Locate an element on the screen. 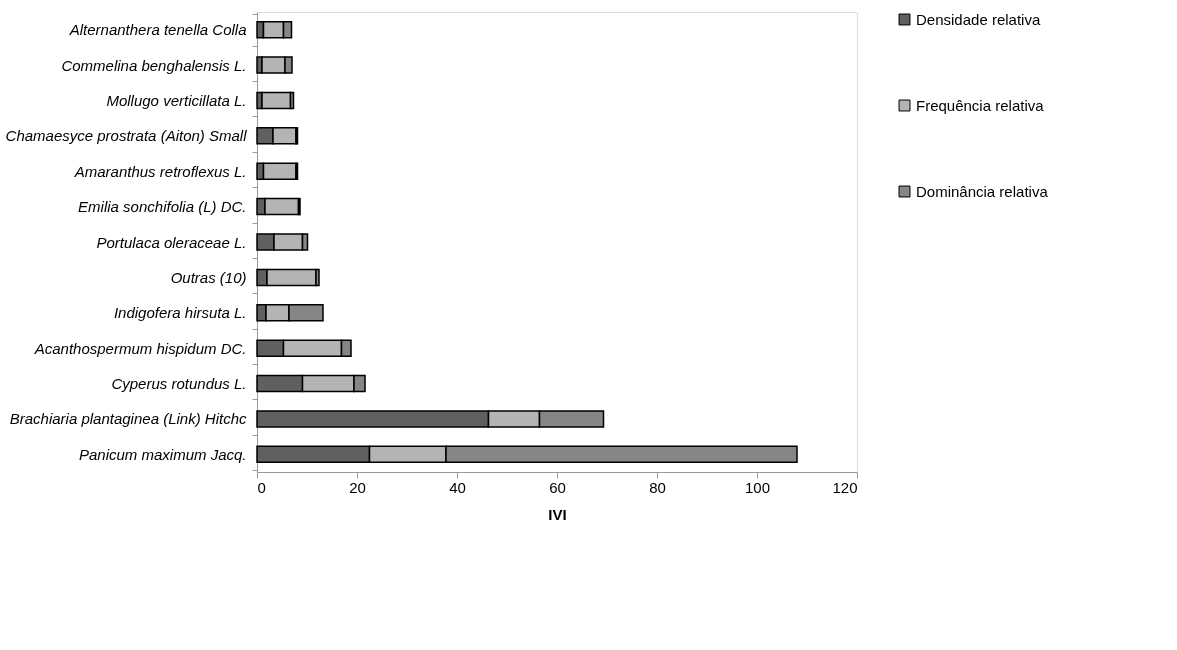 This screenshot has height=650, width=1177. legend-label: Dominância relativa is located at coordinates (982, 191).